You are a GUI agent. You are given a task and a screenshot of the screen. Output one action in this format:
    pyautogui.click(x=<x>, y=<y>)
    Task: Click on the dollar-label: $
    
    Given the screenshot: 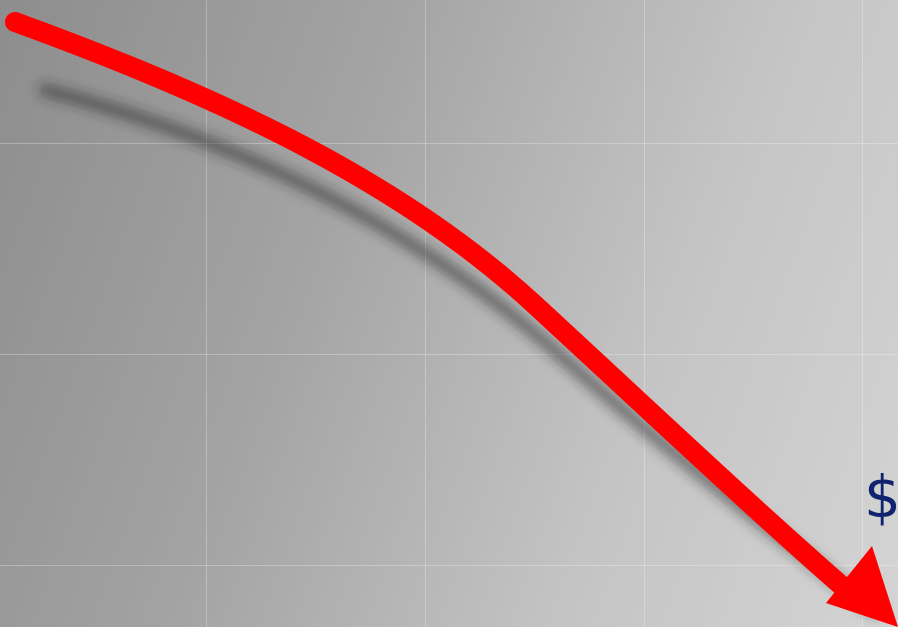 What is the action you would take?
    pyautogui.click(x=881, y=497)
    